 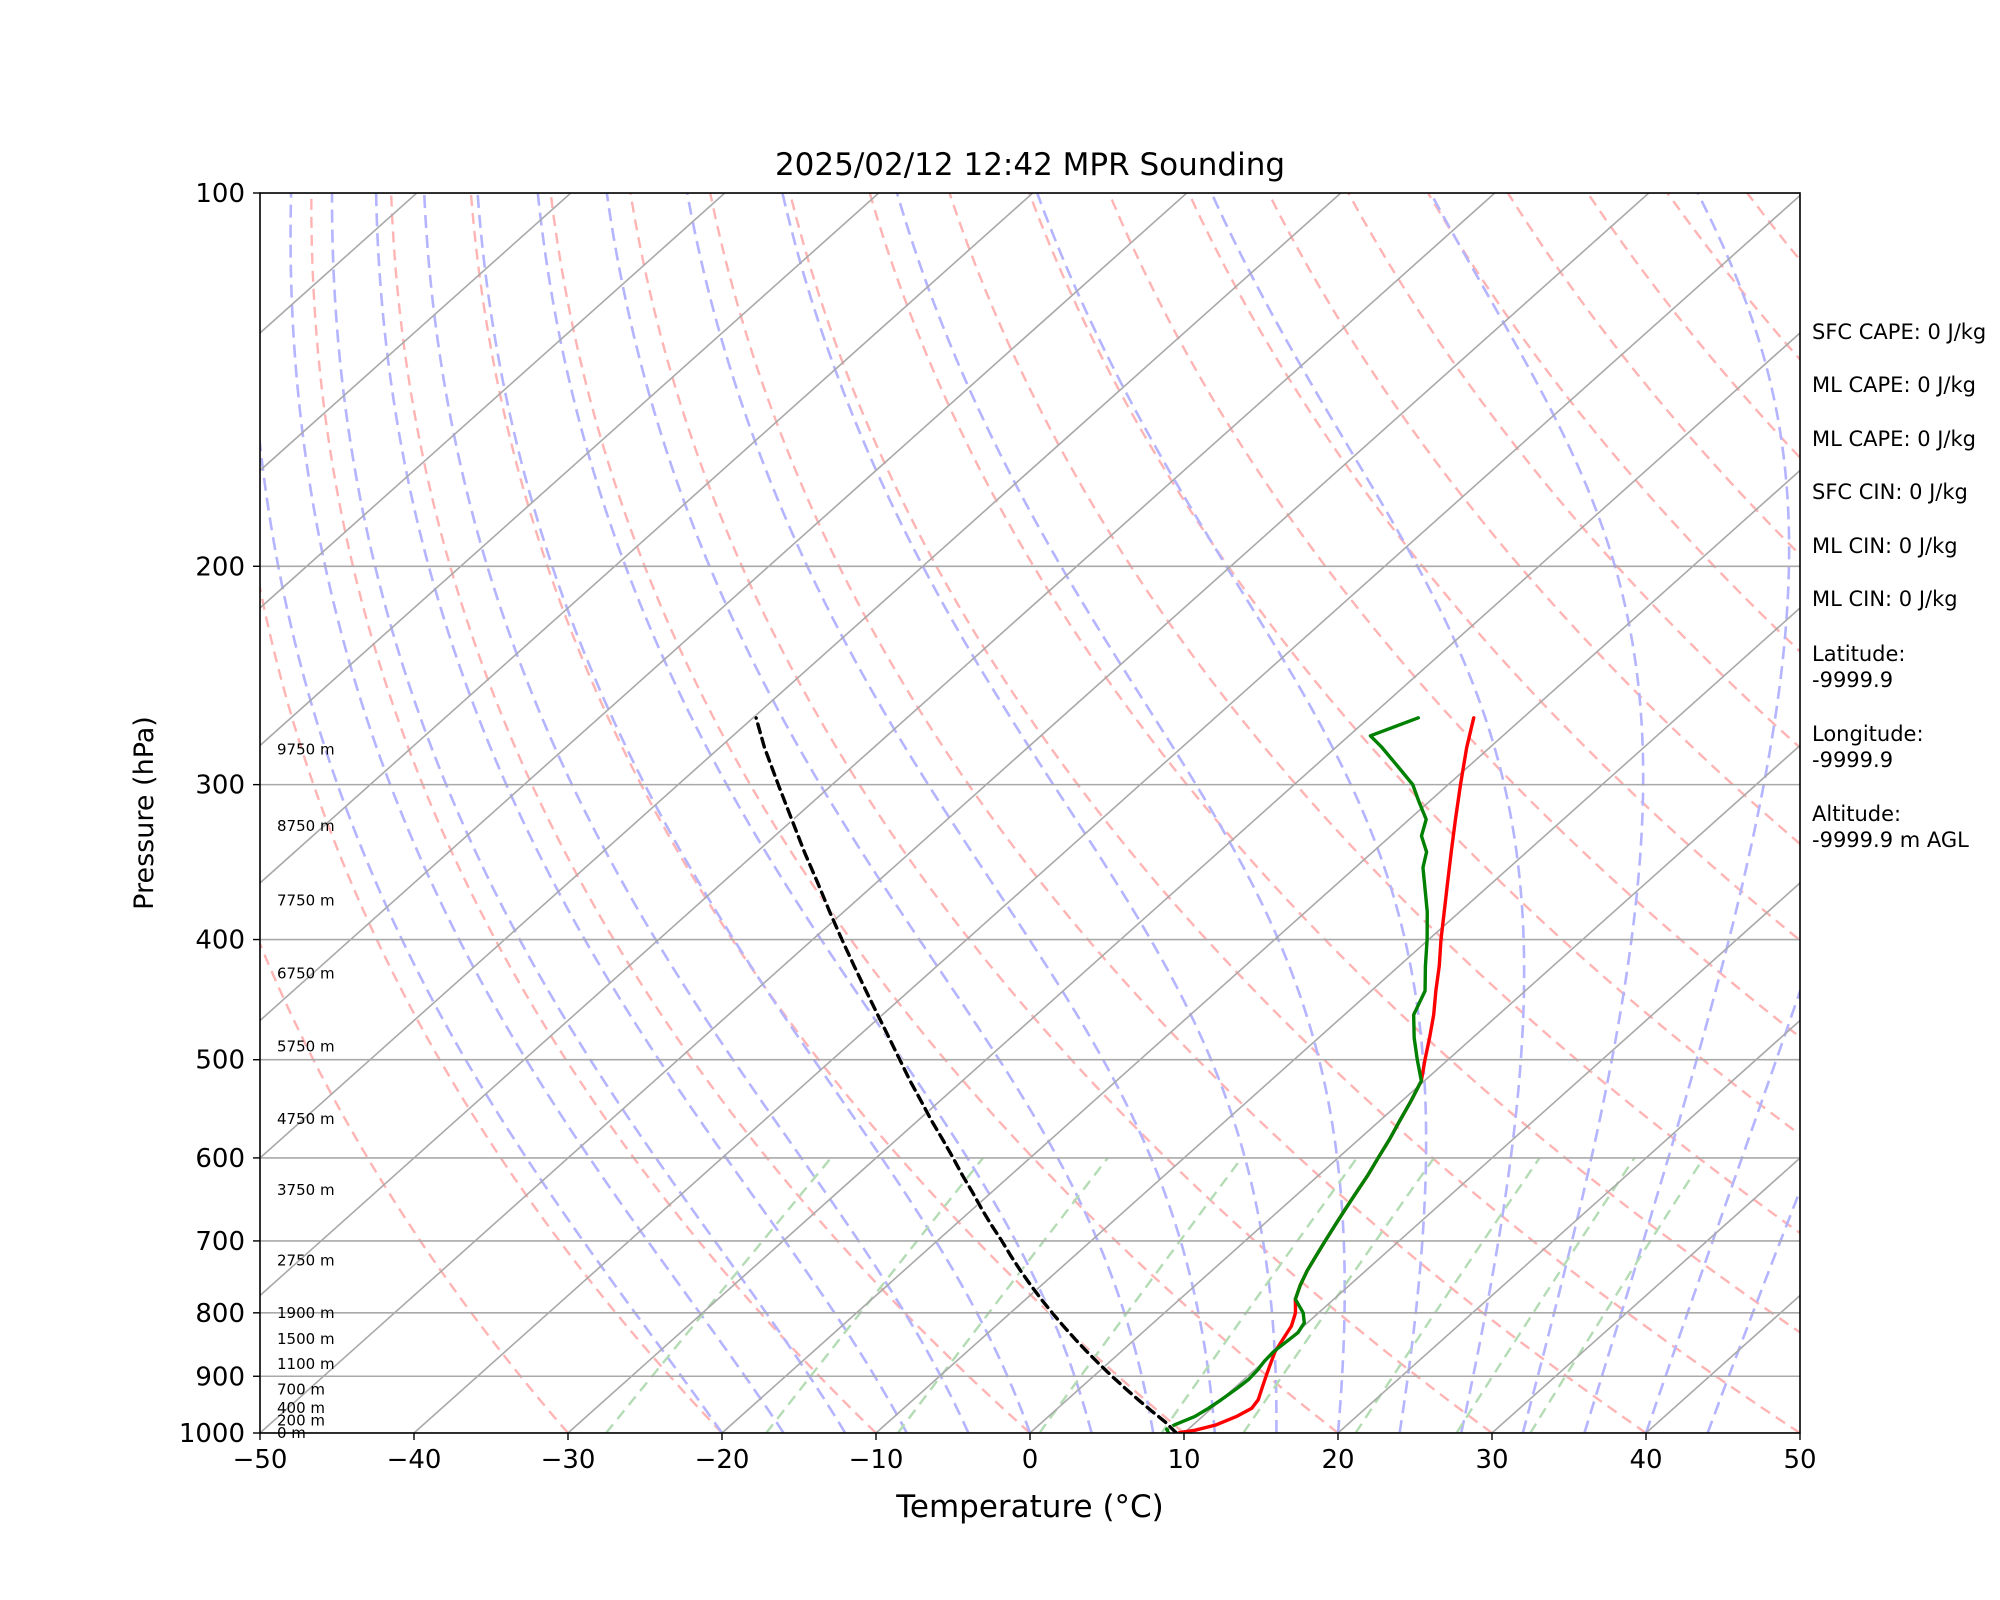 What do you see at coordinates (219, 814) in the screenshot?
I see `y-axis-ticks: 100 200 300 400 500 600 700 800 900 1000` at bounding box center [219, 814].